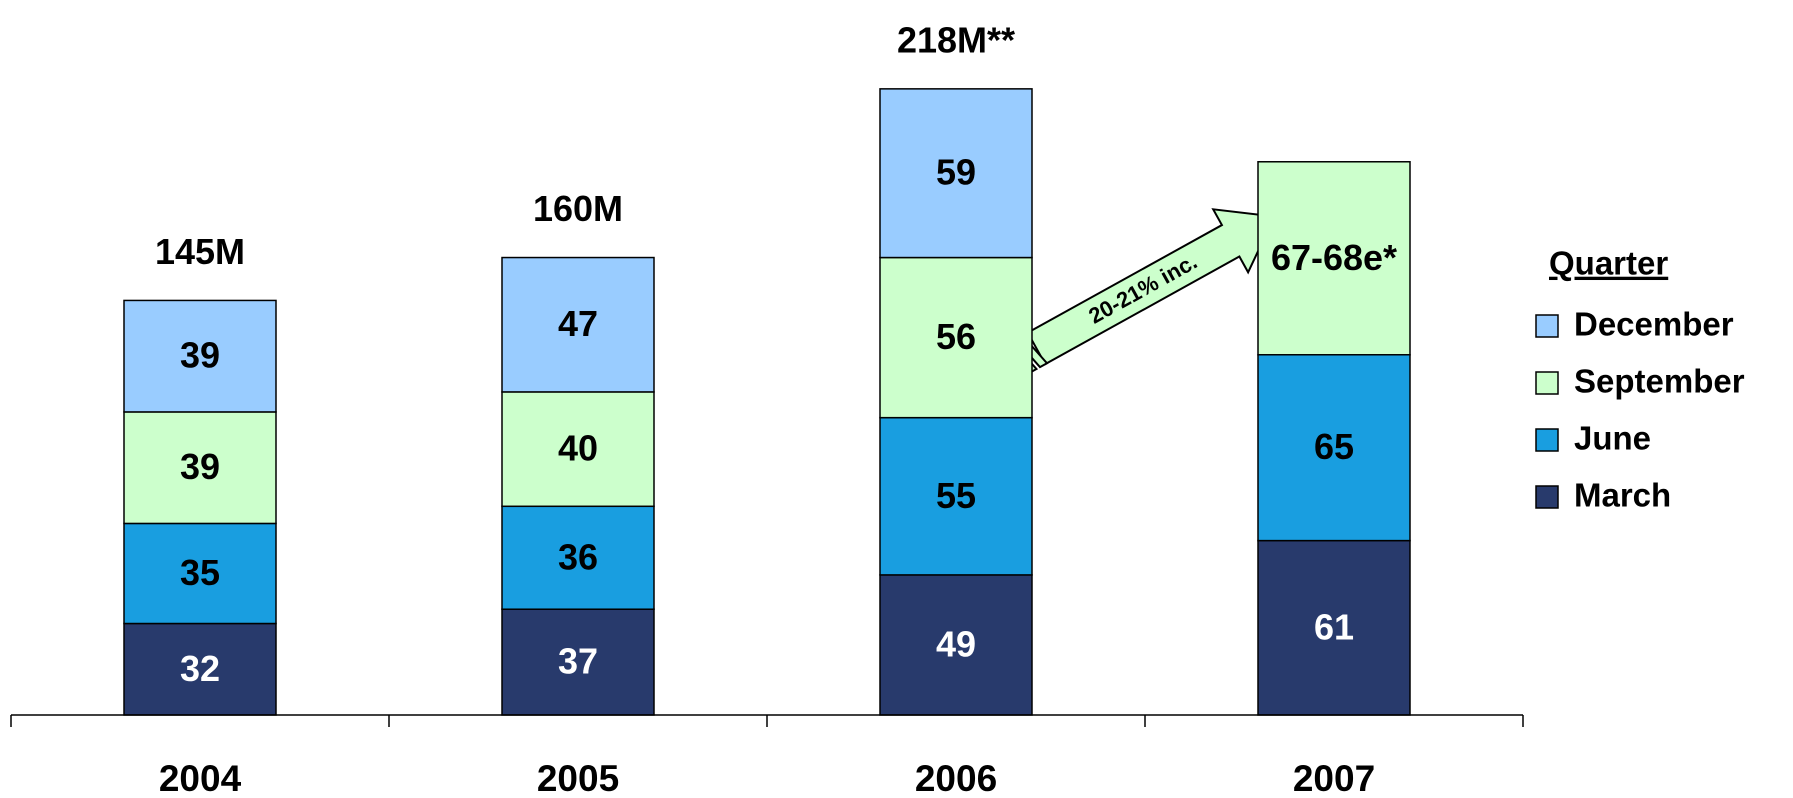 Image resolution: width=1793 pixels, height=798 pixels. Describe the element at coordinates (200, 778) in the screenshot. I see `x-tick-label: 2004` at that location.